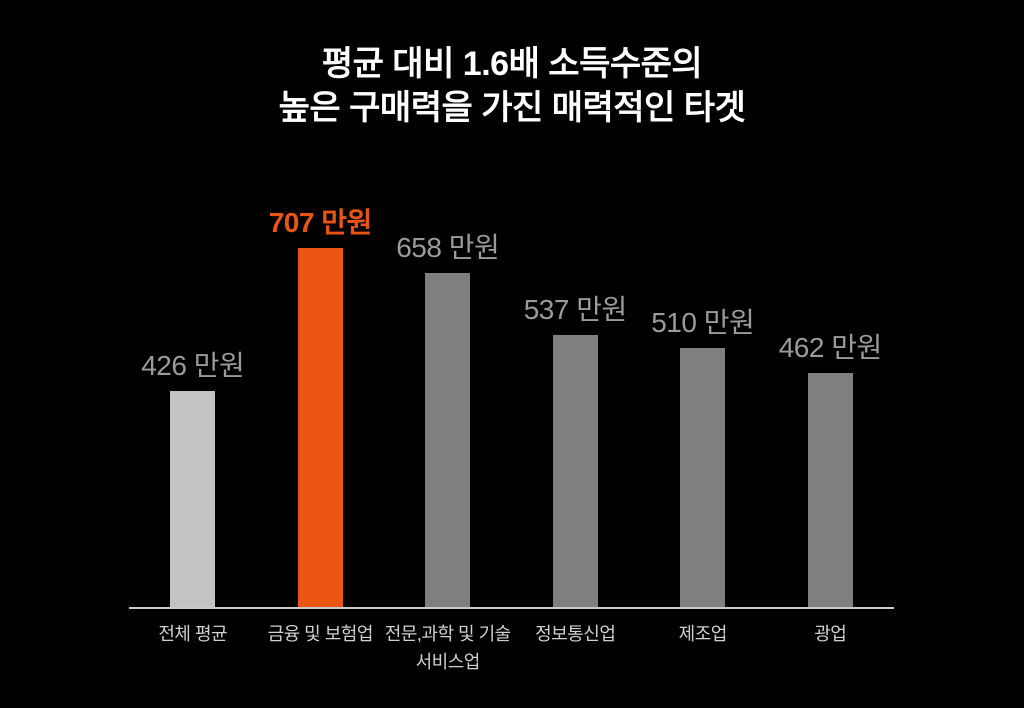 This screenshot has width=1024, height=708. I want to click on bar-highlighted, so click(320, 428).